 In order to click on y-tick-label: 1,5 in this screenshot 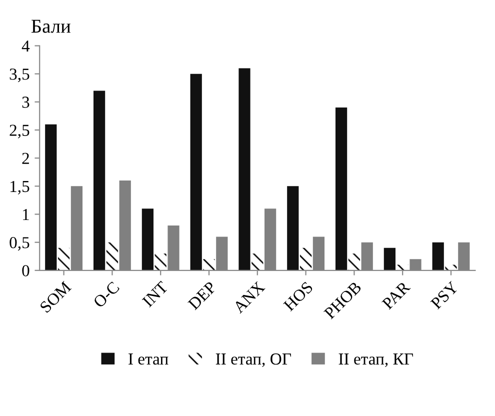, I will do `click(20, 187)`.